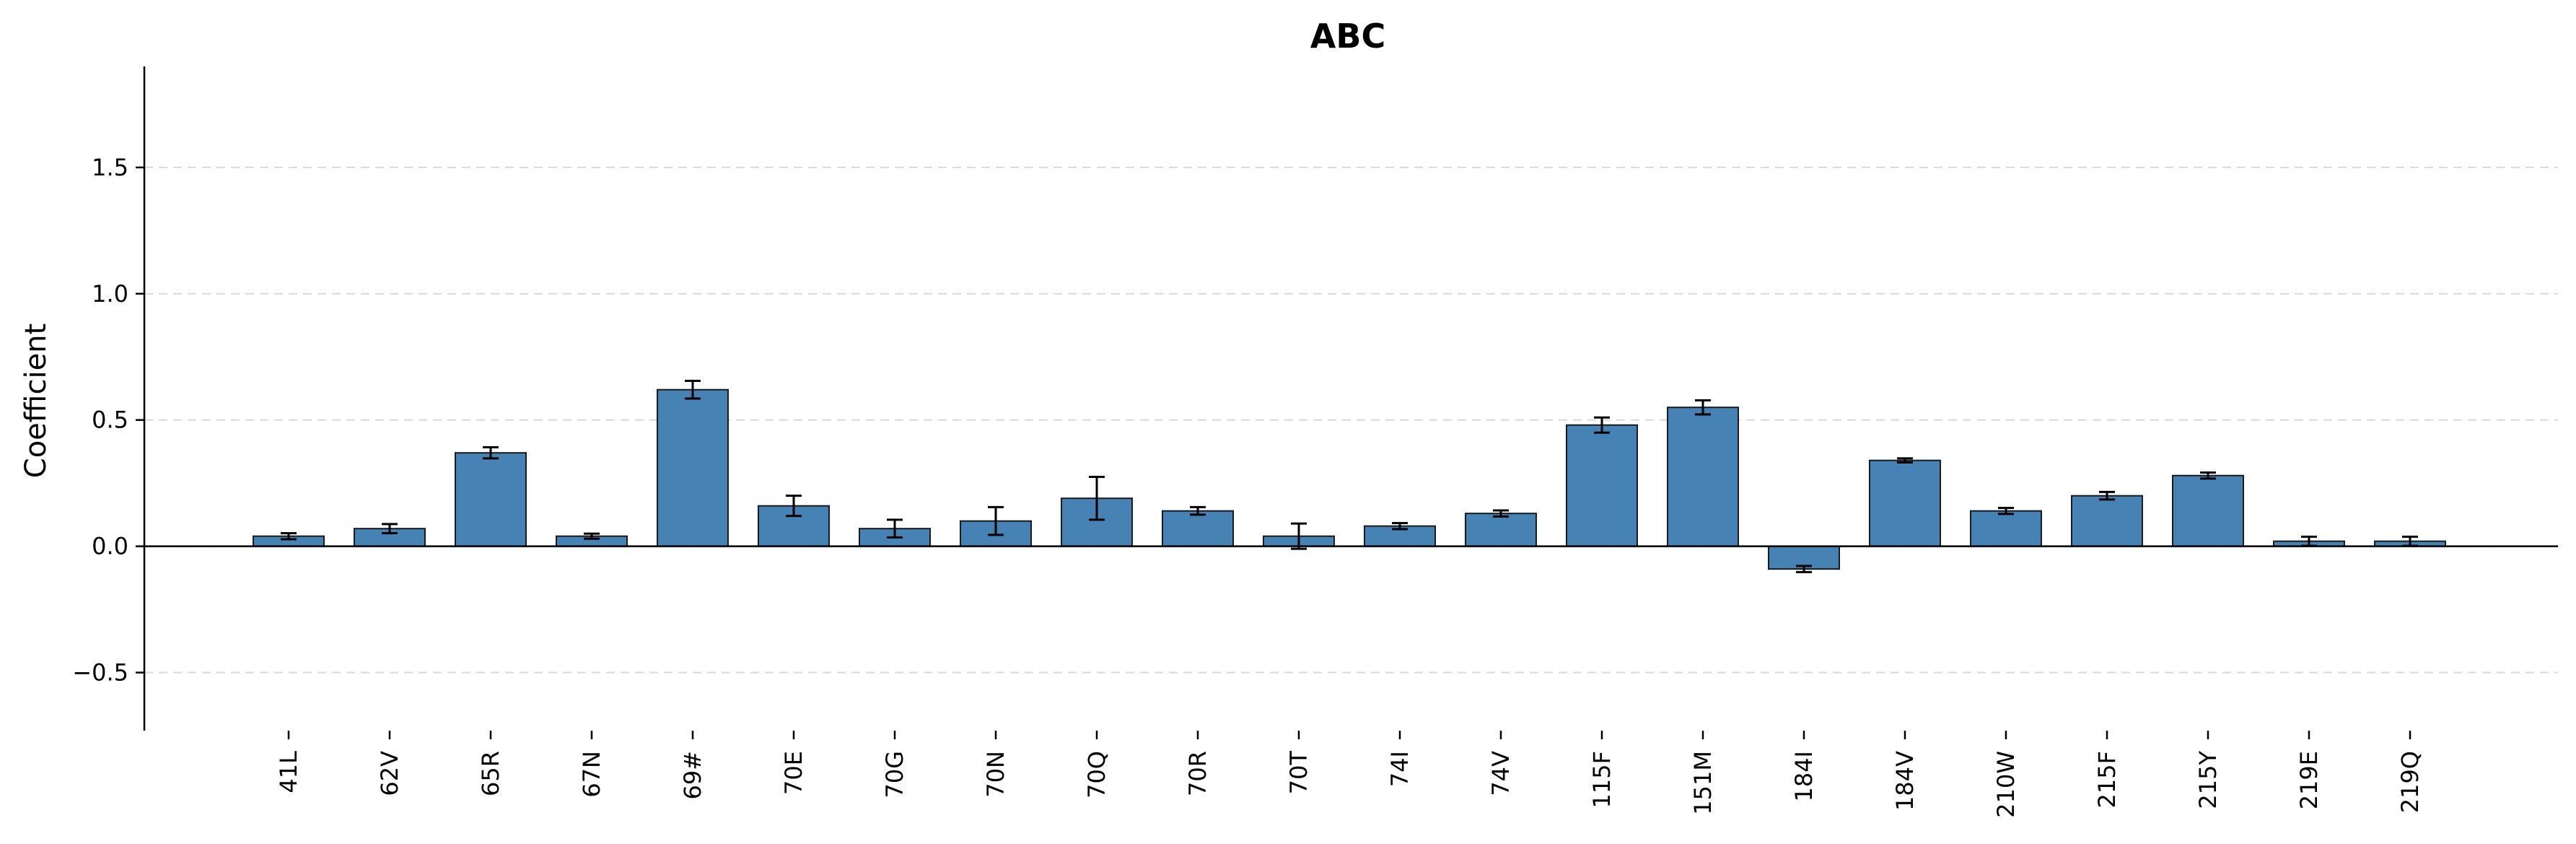 This screenshot has height=844, width=2576. Describe the element at coordinates (36, 400) in the screenshot. I see `y-axis-label: Coefficient` at that location.